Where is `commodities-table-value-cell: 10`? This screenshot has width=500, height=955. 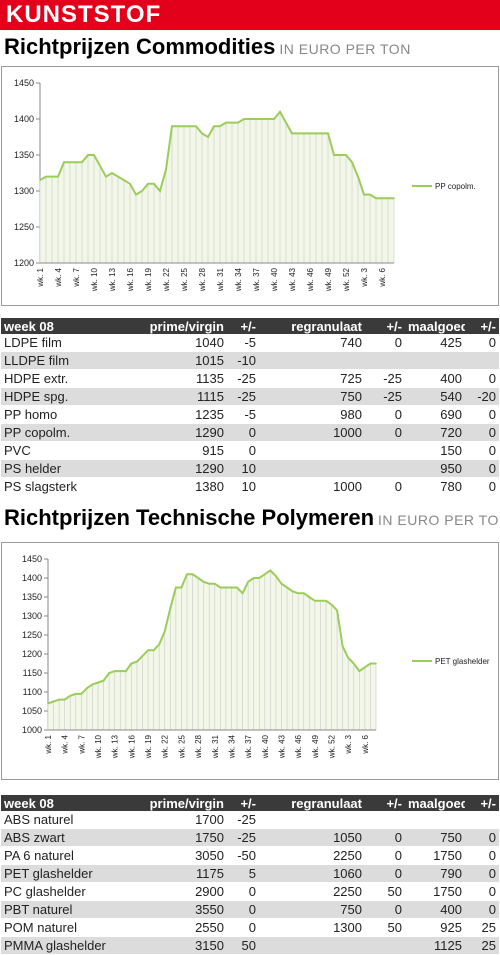 commodities-table-value-cell: 10 is located at coordinates (243, 486).